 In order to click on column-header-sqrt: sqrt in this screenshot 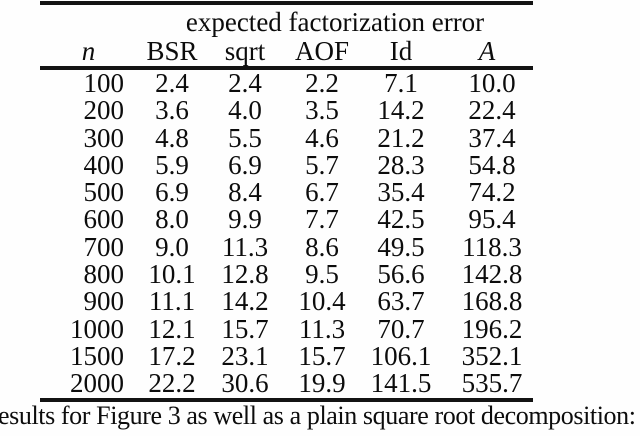, I will do `click(245, 51)`.